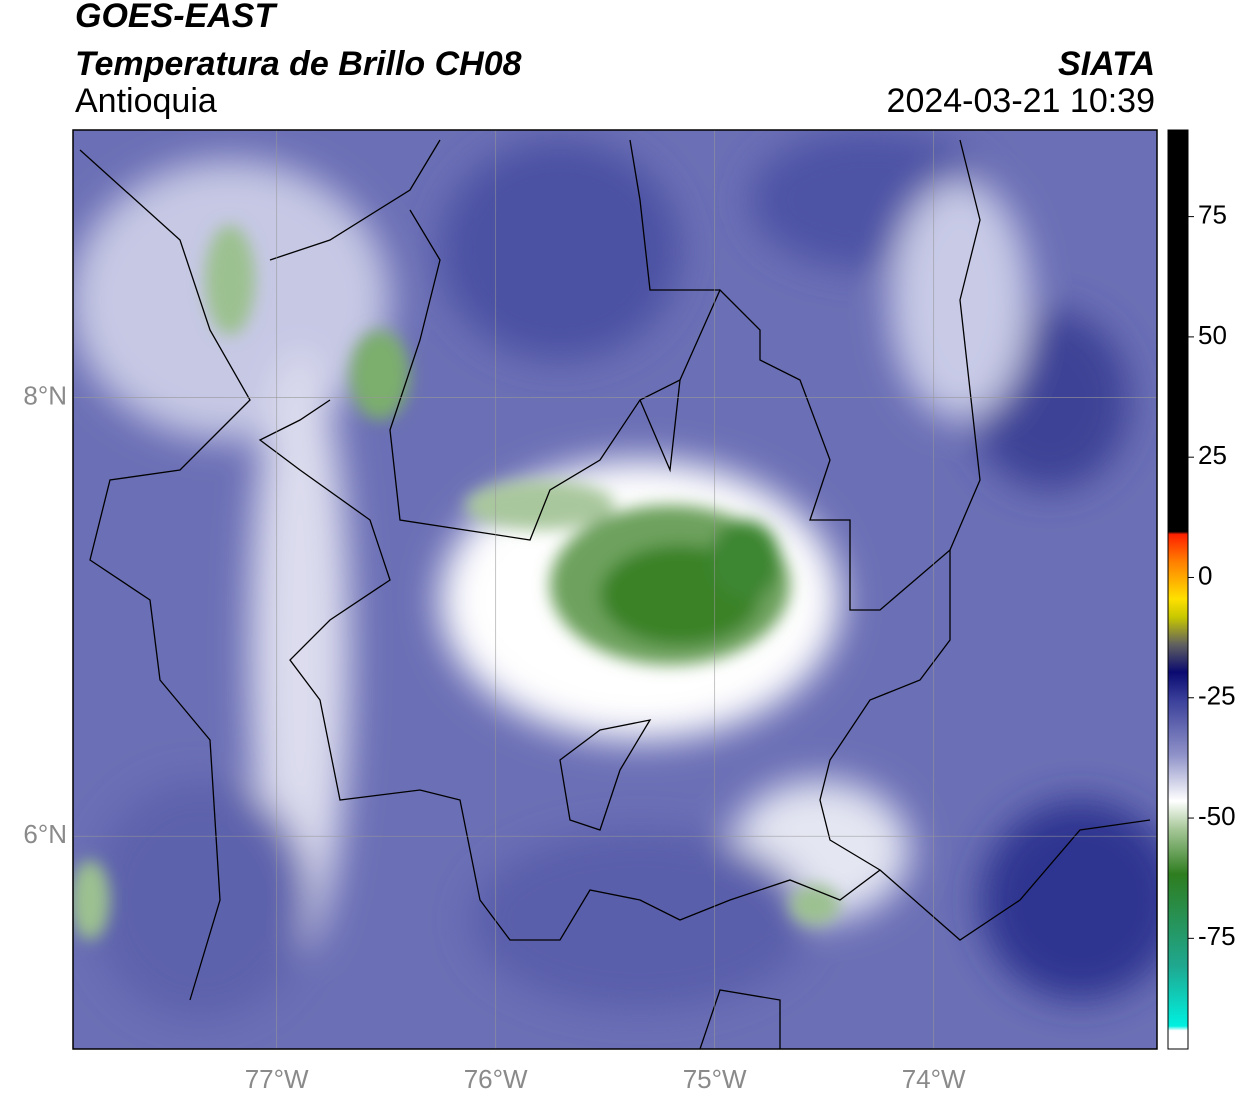 The width and height of the screenshot is (1252, 1104). What do you see at coordinates (277, 1079) in the screenshot?
I see `x-tick-label: 77°W` at bounding box center [277, 1079].